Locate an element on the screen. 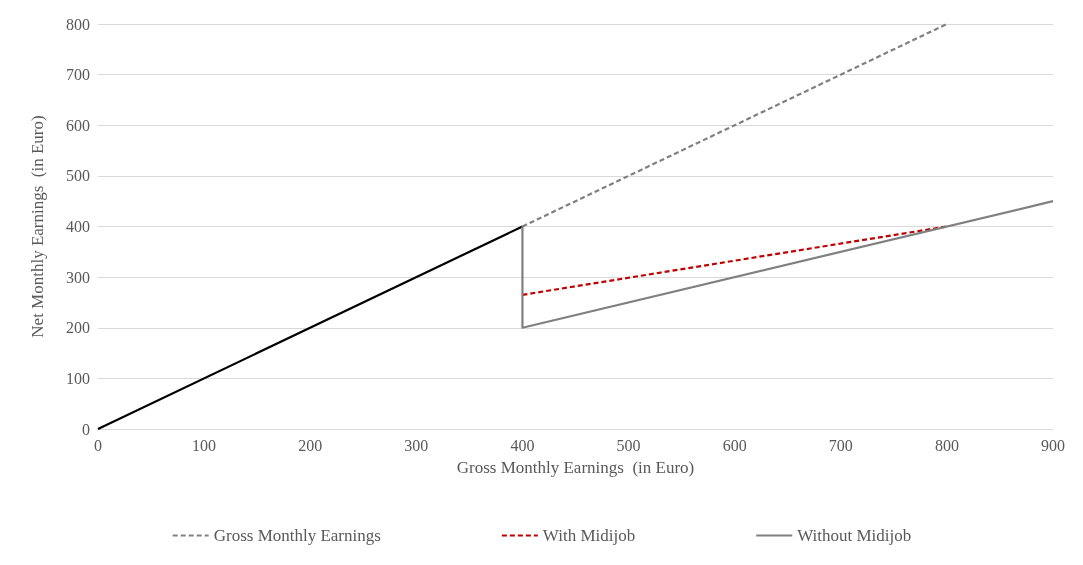  legend-label: Gross Monthly Earnings is located at coordinates (297, 535).